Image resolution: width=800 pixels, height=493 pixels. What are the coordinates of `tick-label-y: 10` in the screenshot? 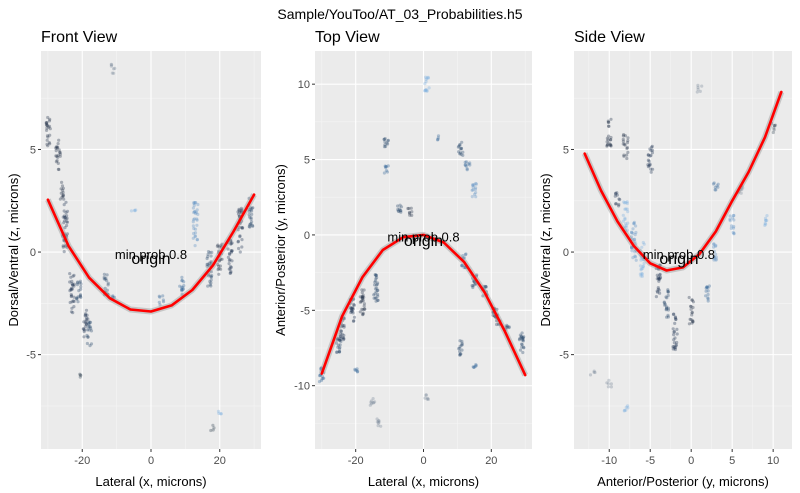 It's located at (304, 85).